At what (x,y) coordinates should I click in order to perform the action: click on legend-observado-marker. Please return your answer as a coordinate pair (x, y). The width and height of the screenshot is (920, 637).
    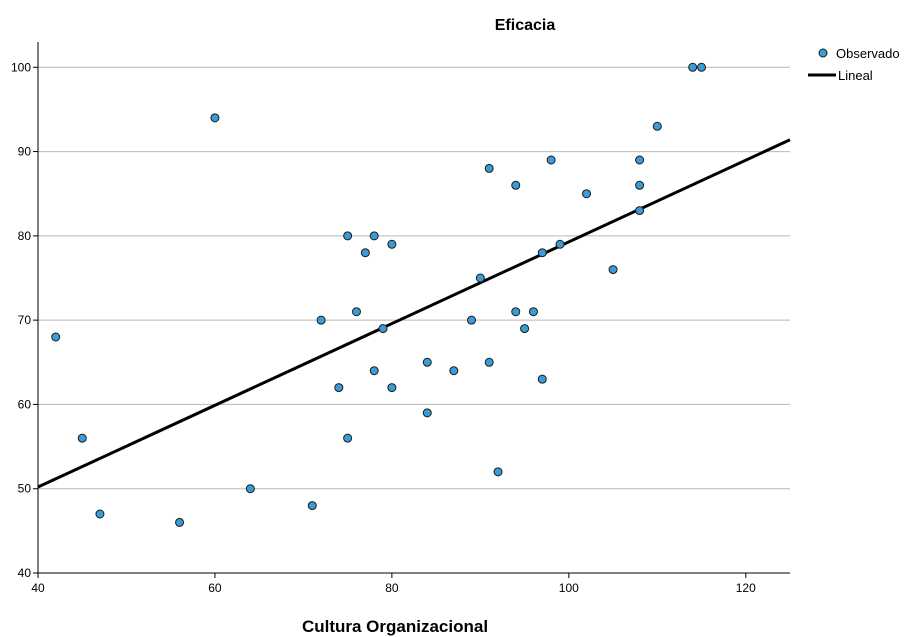
    Looking at the image, I should click on (823, 53).